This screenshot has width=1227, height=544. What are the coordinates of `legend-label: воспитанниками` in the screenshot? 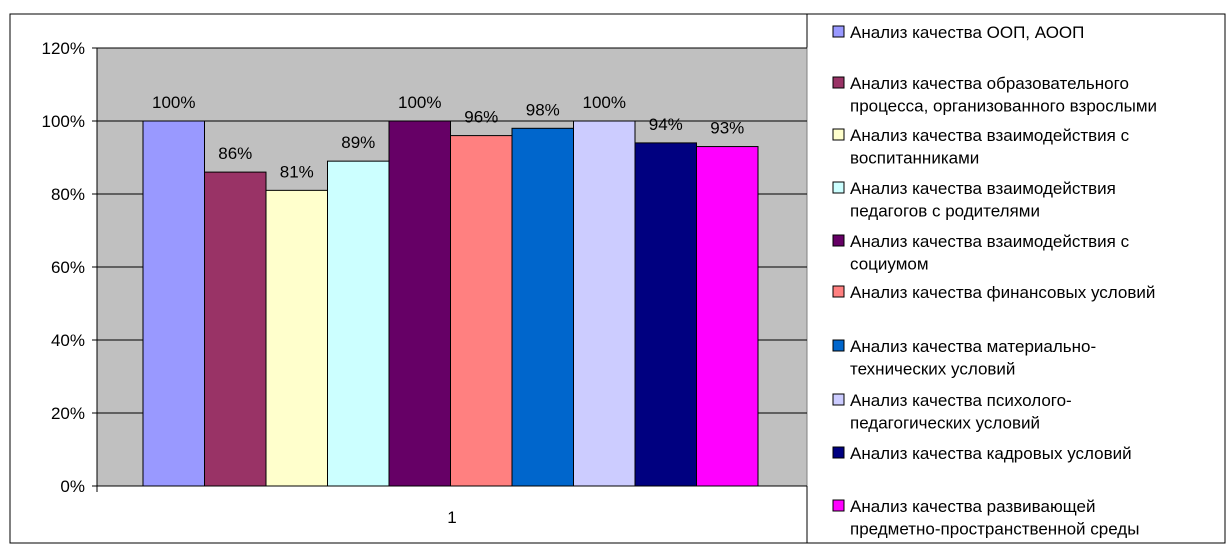 It's located at (914, 158).